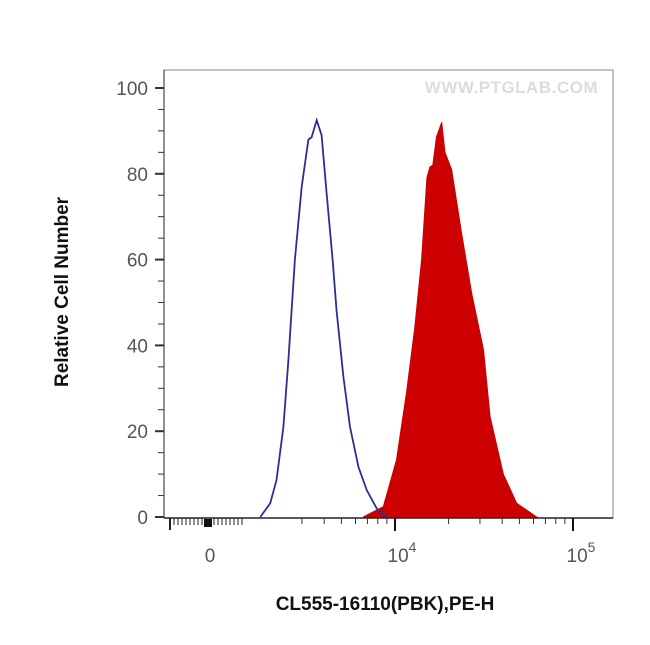 The height and width of the screenshot is (645, 650). What do you see at coordinates (142, 518) in the screenshot?
I see `y-tick-label: 0` at bounding box center [142, 518].